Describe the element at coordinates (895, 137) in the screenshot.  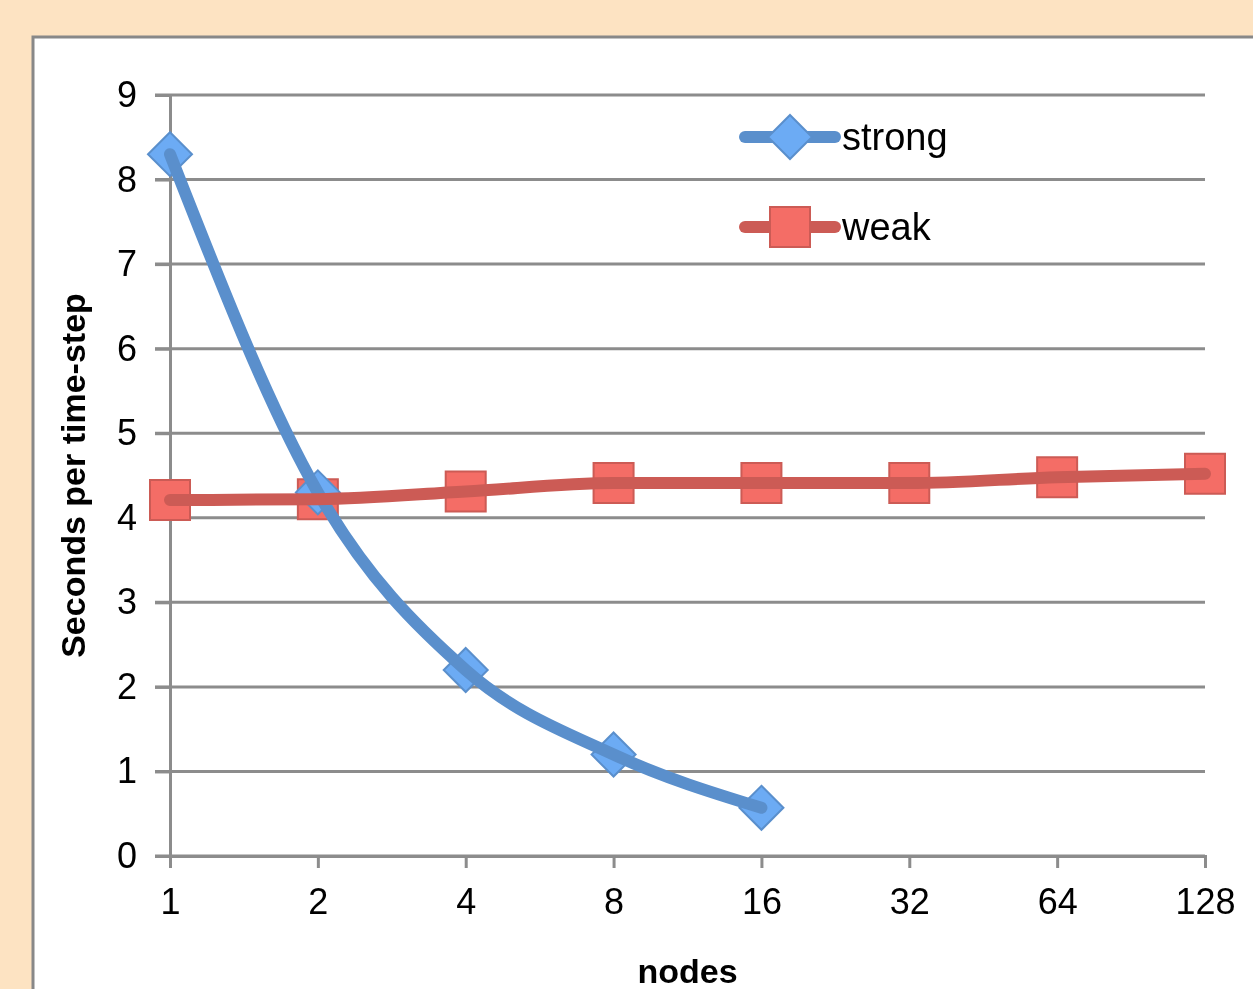
I see `legend-label: strong` at that location.